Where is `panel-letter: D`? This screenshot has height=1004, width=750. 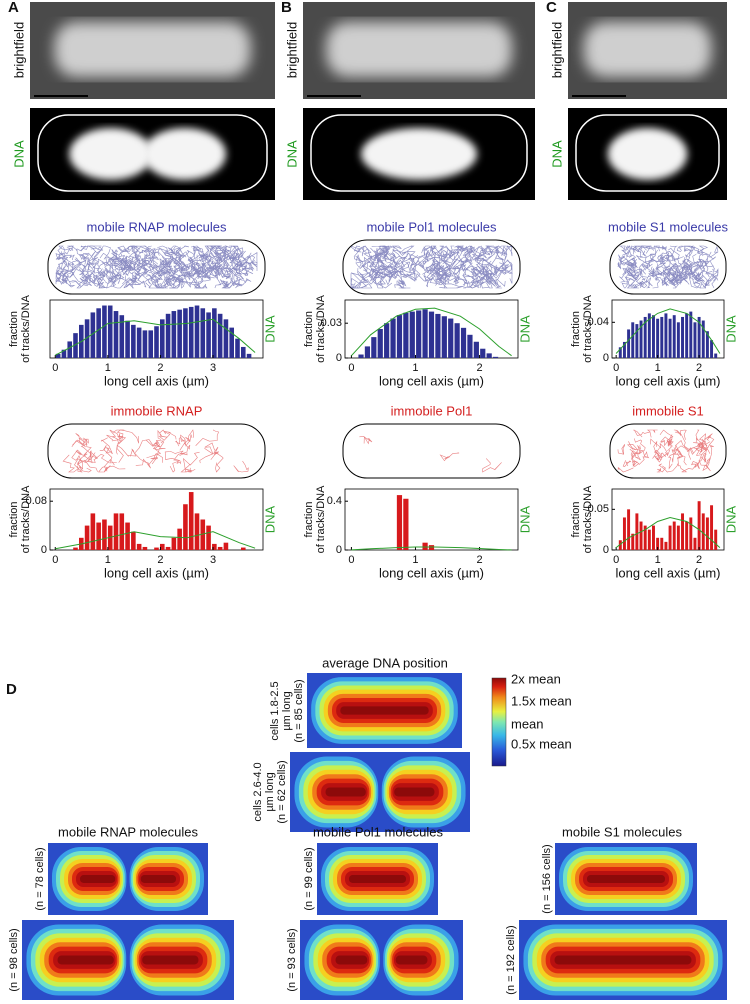 panel-letter: D is located at coordinates (11, 689).